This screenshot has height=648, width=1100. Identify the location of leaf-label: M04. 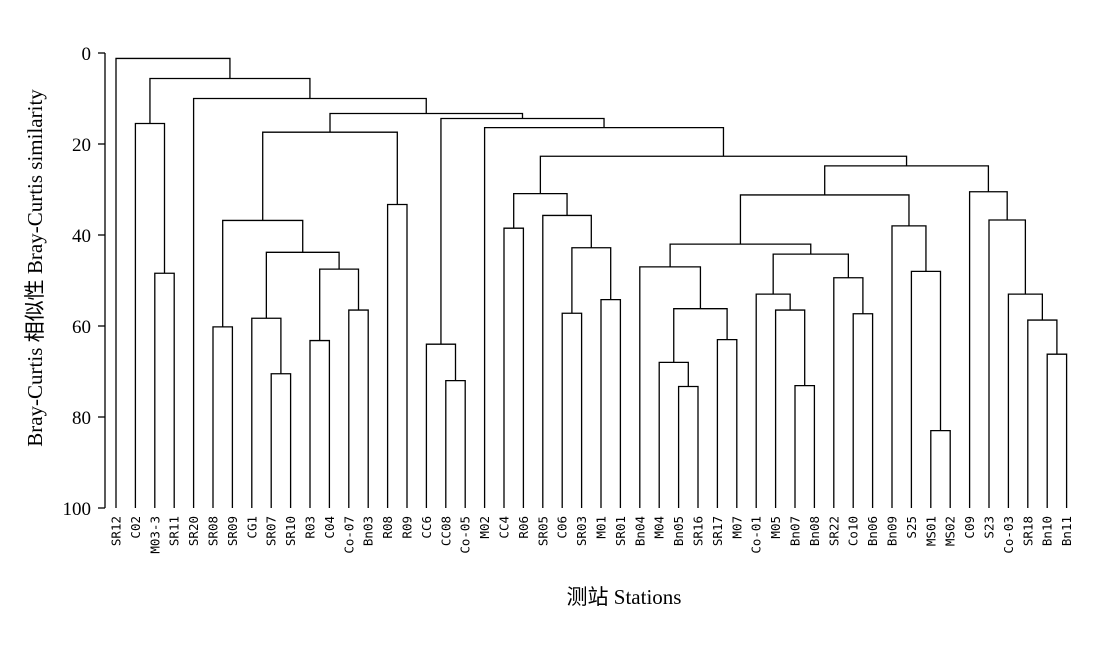
(659, 527).